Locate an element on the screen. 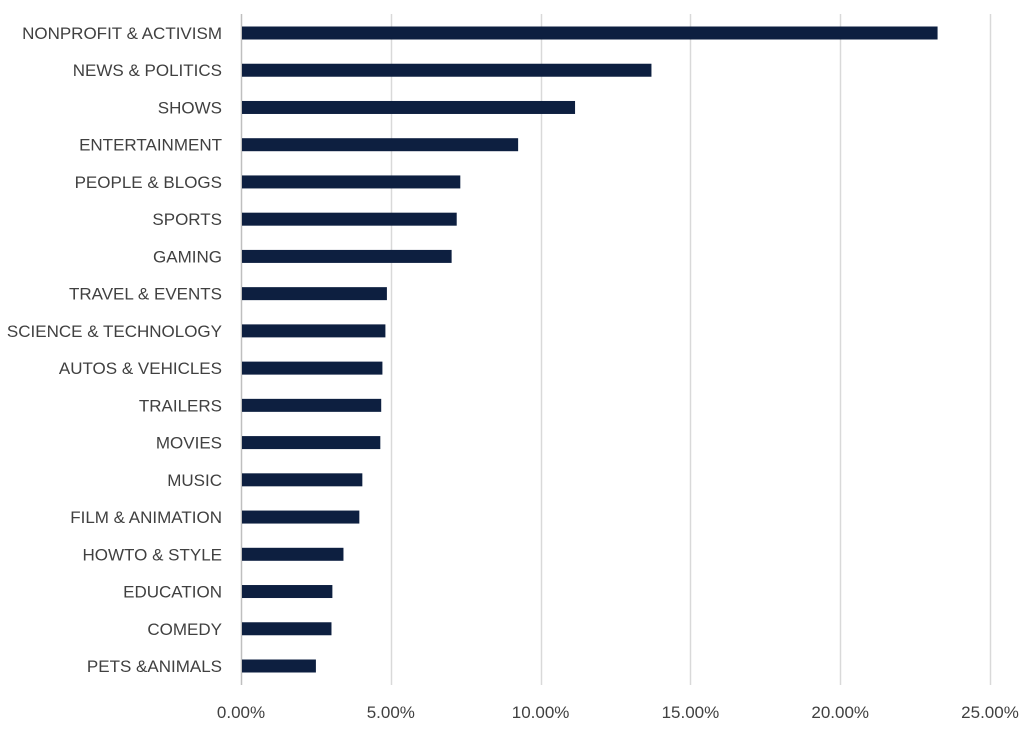 Image resolution: width=1026 pixels, height=735 pixels. x-tick-label: 0.00% is located at coordinates (241, 712).